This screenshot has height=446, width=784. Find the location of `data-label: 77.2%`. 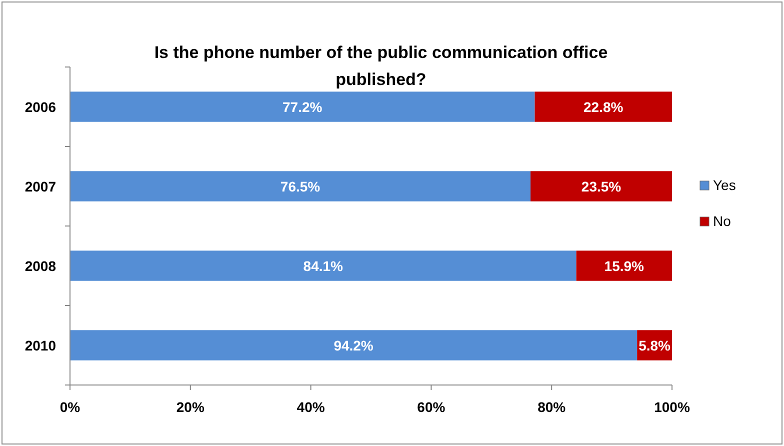

data-label: 77.2% is located at coordinates (302, 106).